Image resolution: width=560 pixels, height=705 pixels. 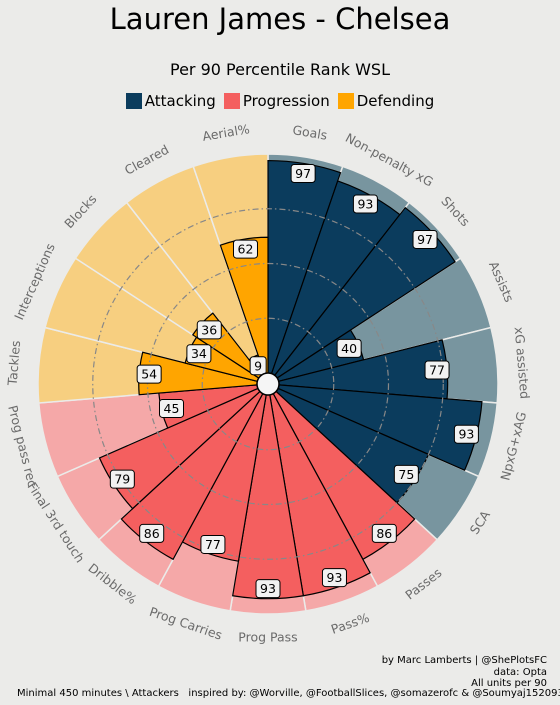 I want to click on value-label-sca: 75, so click(x=406, y=474).